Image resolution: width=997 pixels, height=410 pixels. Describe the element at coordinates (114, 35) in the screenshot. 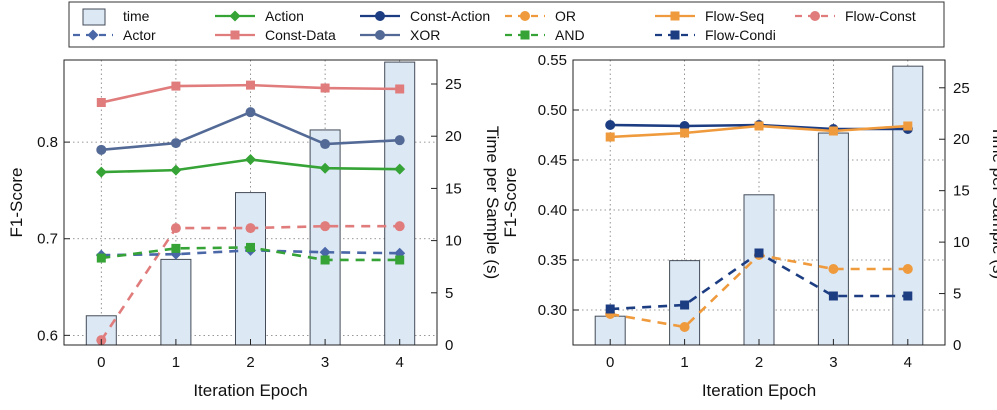

I see `legend-item-actor: Actor` at that location.